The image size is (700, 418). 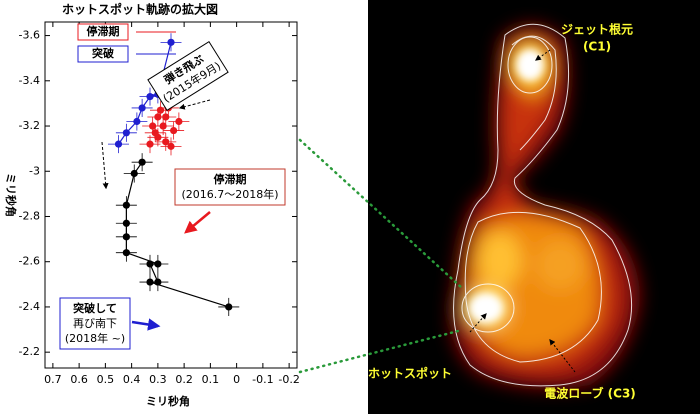 What do you see at coordinates (11, 195) in the screenshot?
I see `y-axis-label: ミリ秒角` at bounding box center [11, 195].